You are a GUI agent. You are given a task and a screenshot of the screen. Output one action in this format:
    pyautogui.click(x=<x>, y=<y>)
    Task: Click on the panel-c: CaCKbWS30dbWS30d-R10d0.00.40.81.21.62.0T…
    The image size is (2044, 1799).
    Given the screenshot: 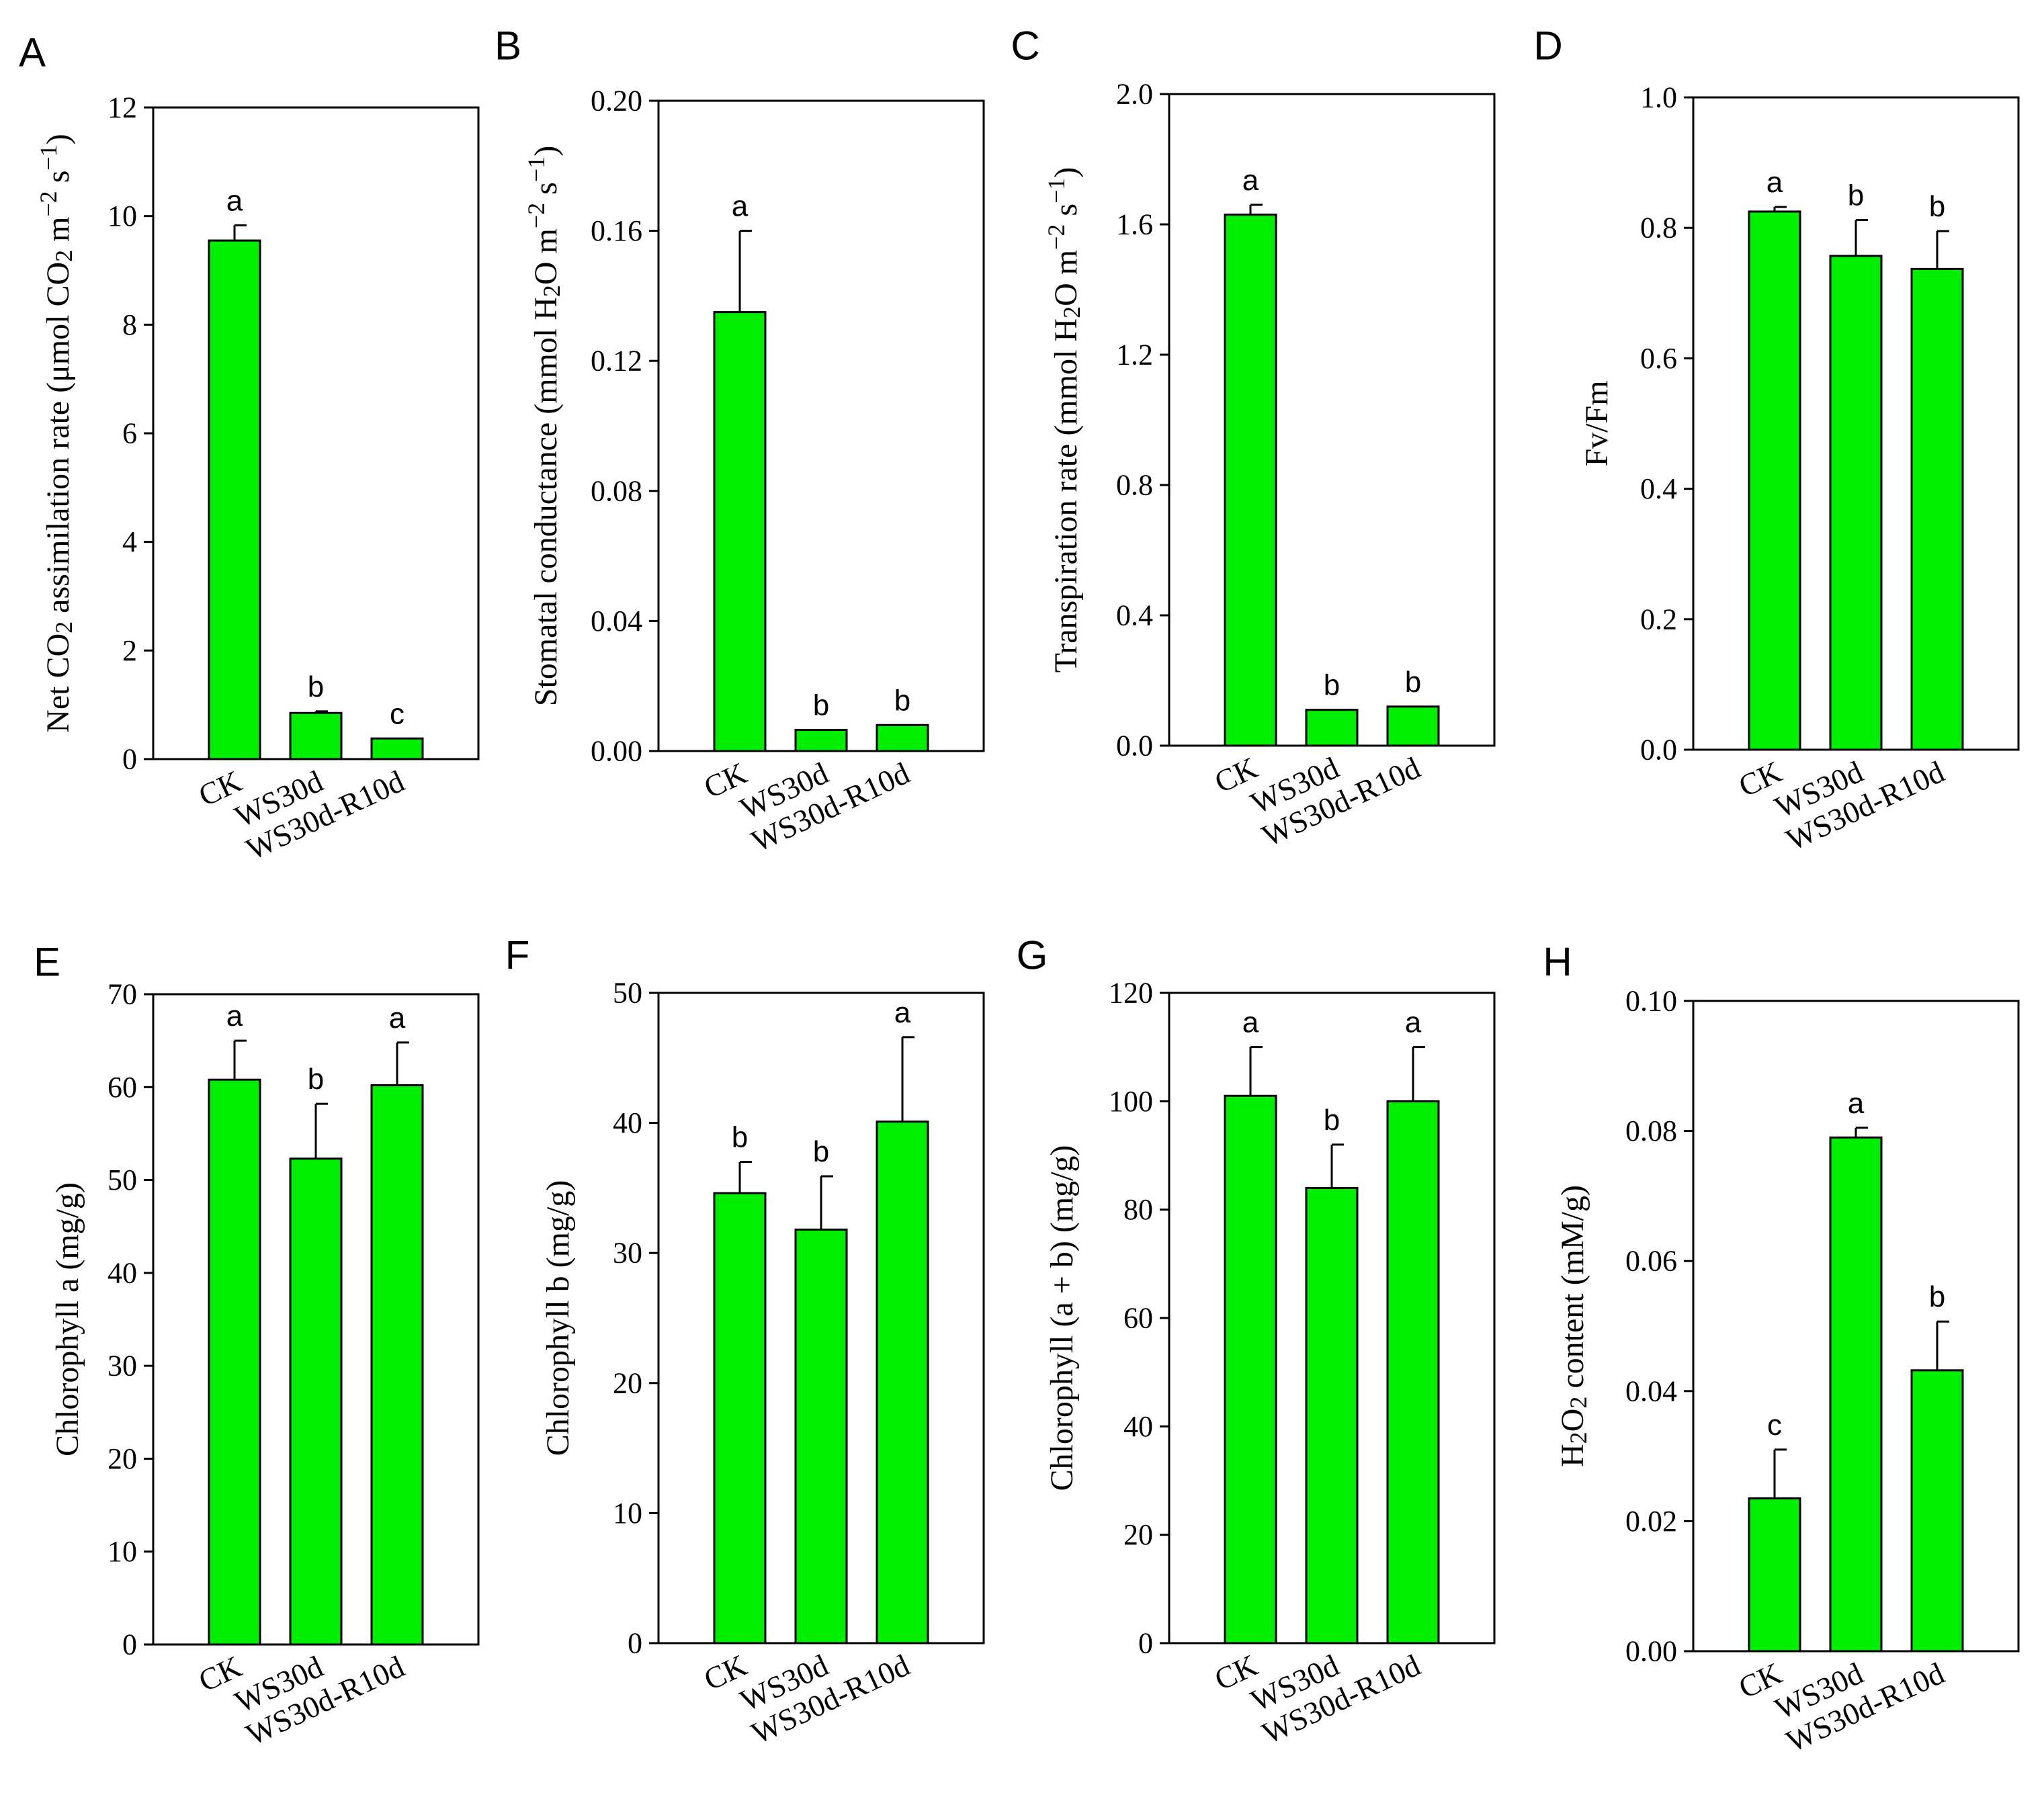 What is the action you would take?
    pyautogui.click(x=1253, y=438)
    